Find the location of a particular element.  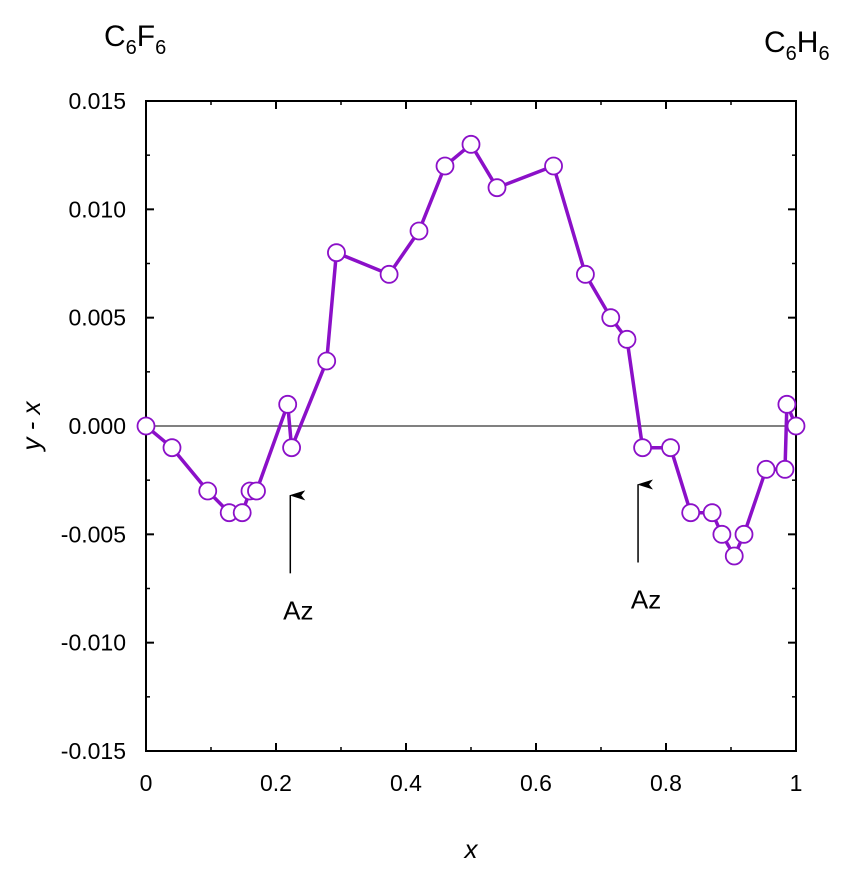

x-tick-label: 0.6 is located at coordinates (536, 783).